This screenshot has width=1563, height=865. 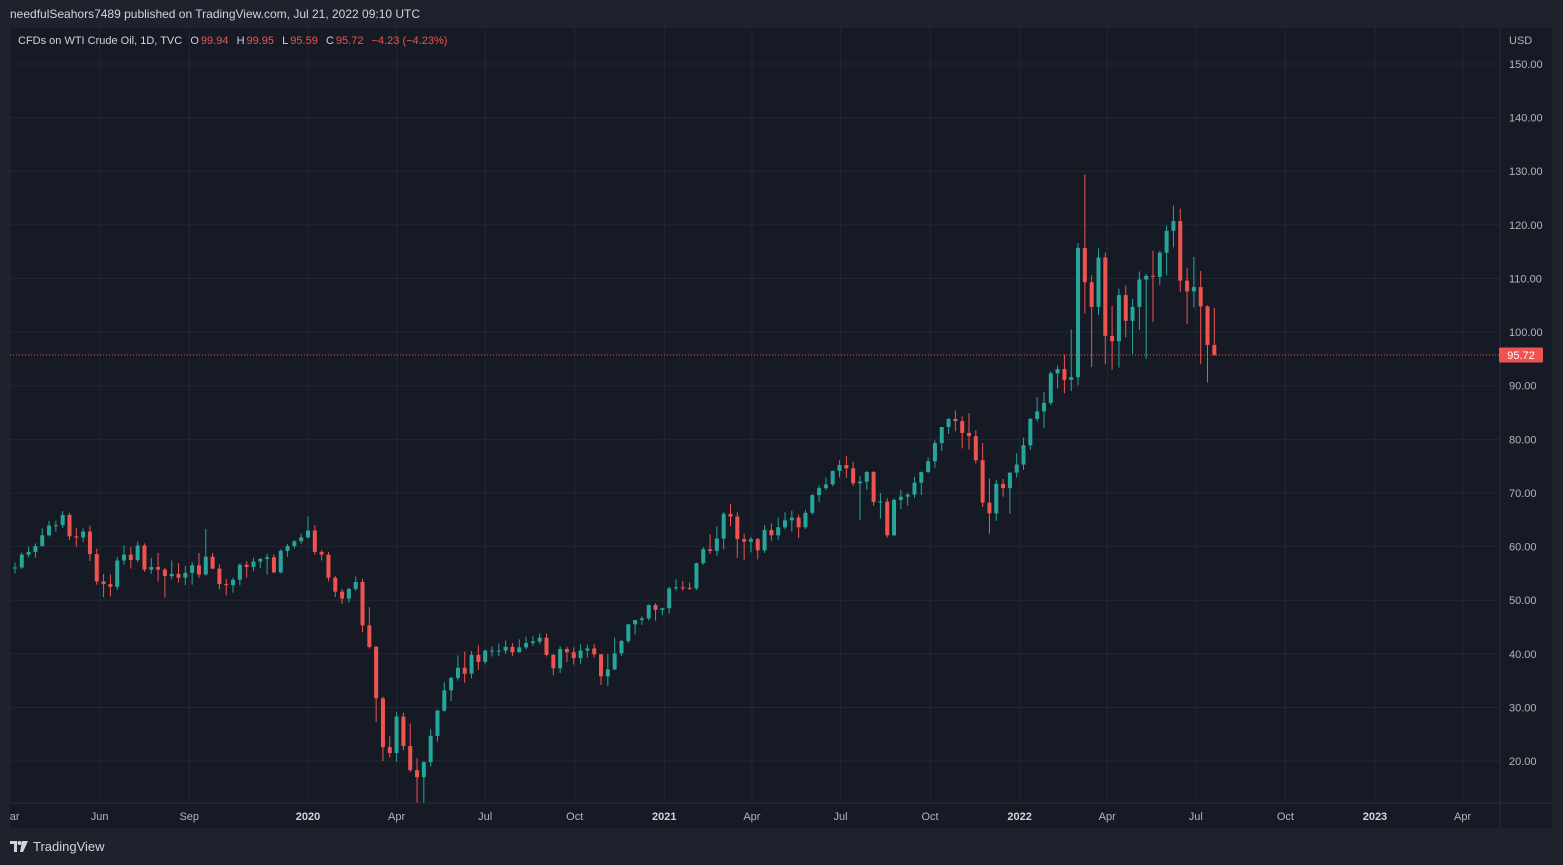 What do you see at coordinates (189, 817) in the screenshot?
I see `x-tick-label: Sep` at bounding box center [189, 817].